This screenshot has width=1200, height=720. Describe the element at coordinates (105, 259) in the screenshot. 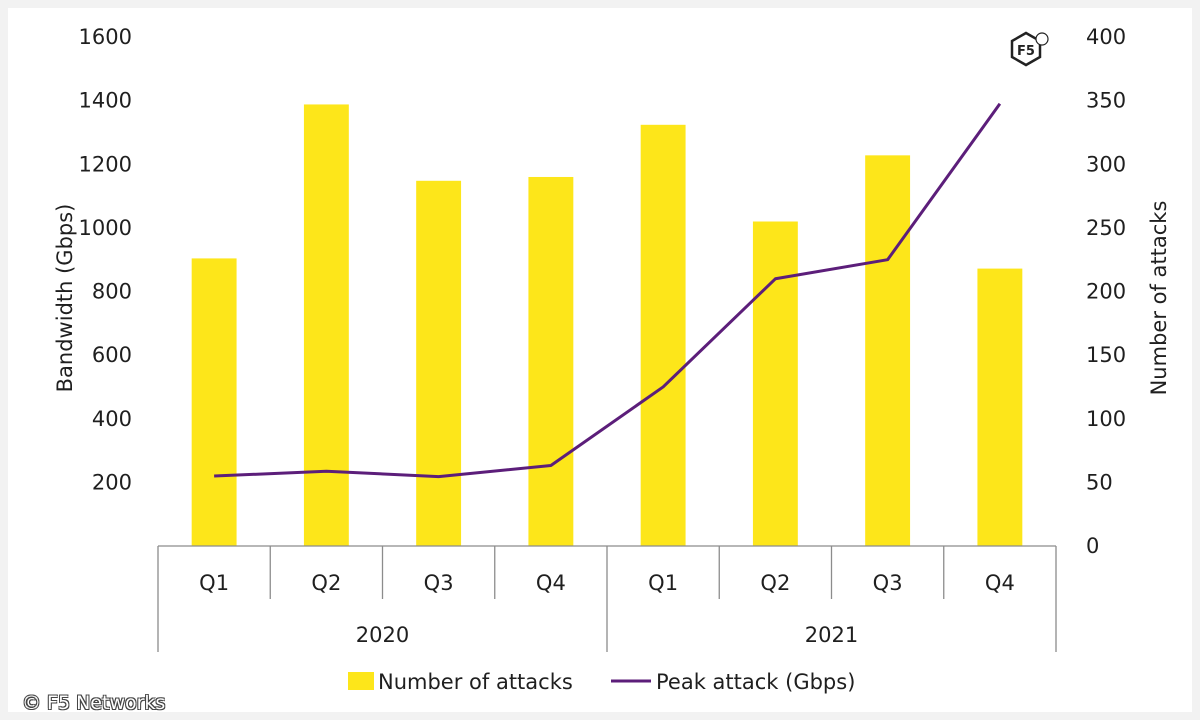

I see `left-axis-ticks: 200 400 600 800 1000 1200 1400 1600` at that location.